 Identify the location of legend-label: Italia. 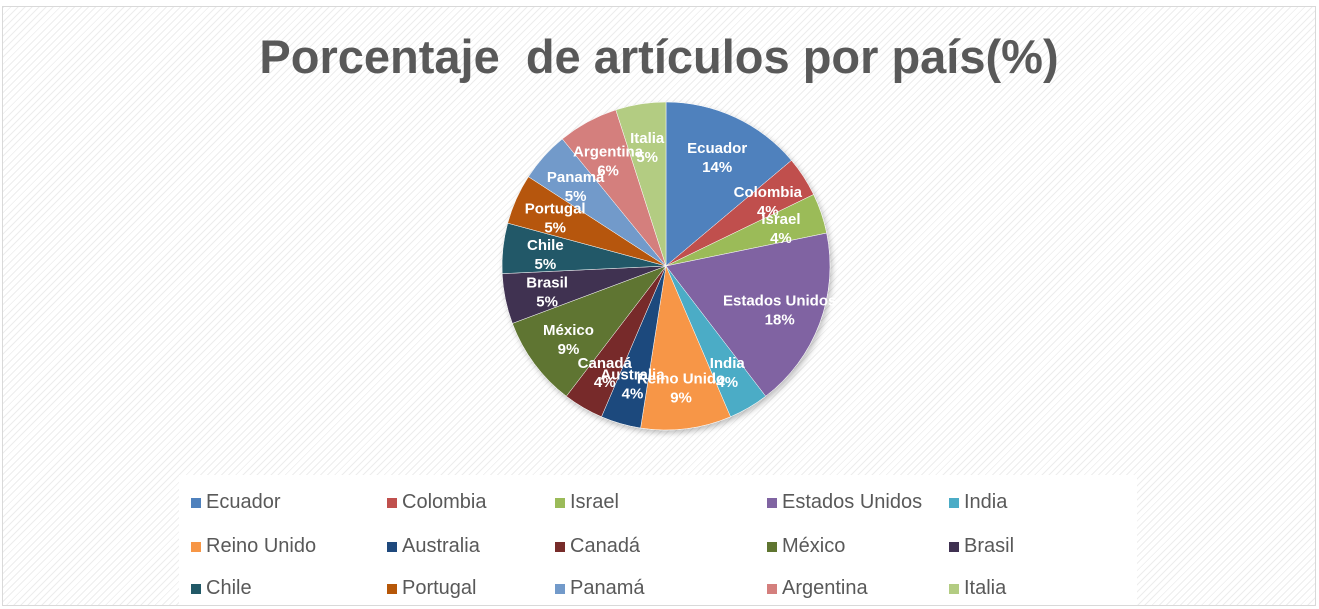
(985, 588).